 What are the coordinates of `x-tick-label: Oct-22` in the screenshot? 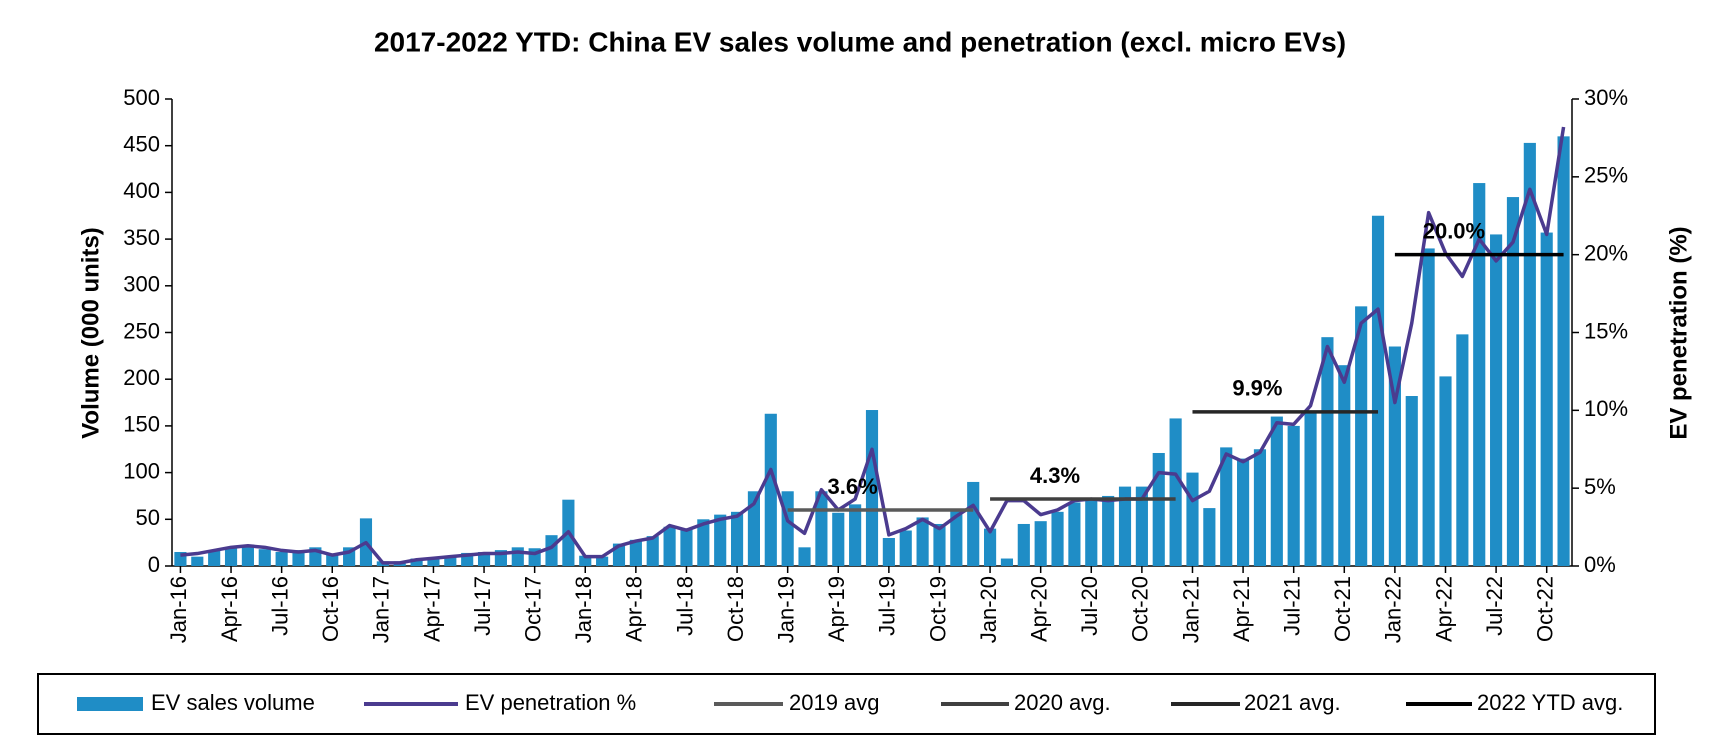 It's located at (1545, 609).